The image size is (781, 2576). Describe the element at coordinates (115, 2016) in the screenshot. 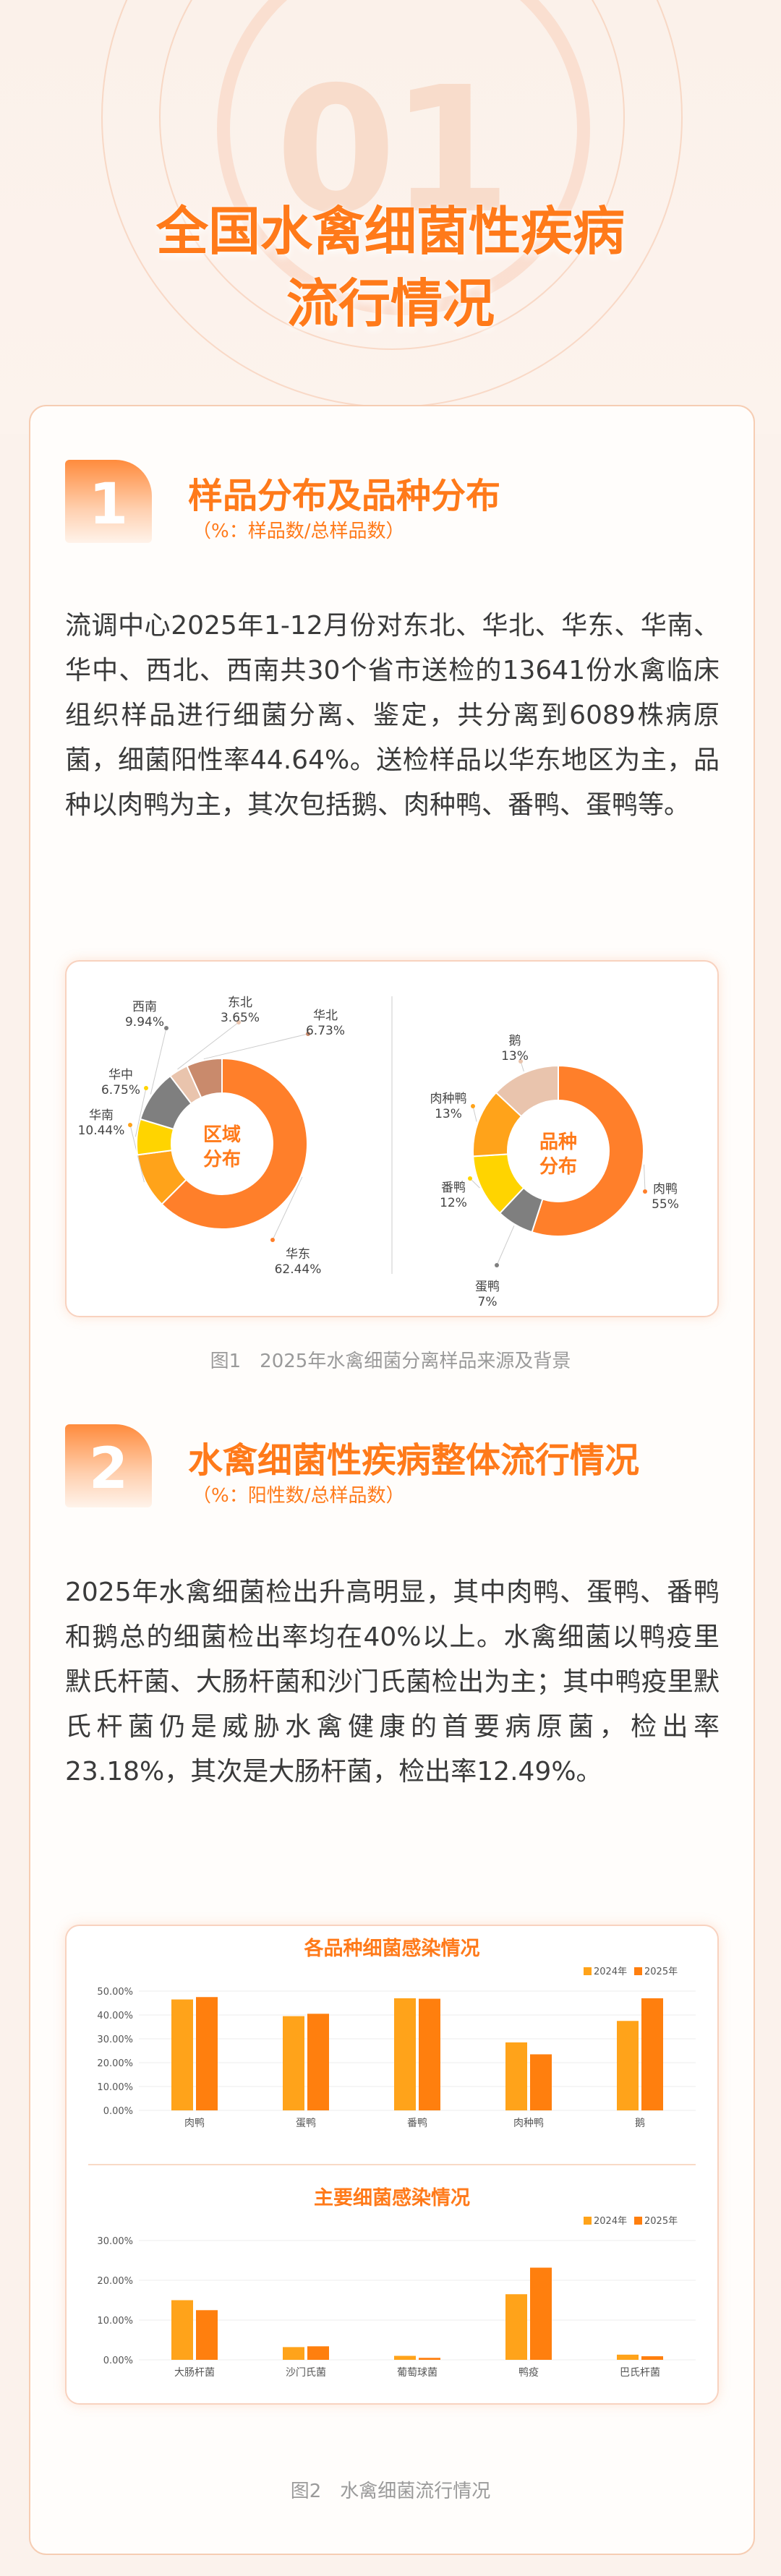

I see `breed-bar-ytick-4: 40.00%` at that location.